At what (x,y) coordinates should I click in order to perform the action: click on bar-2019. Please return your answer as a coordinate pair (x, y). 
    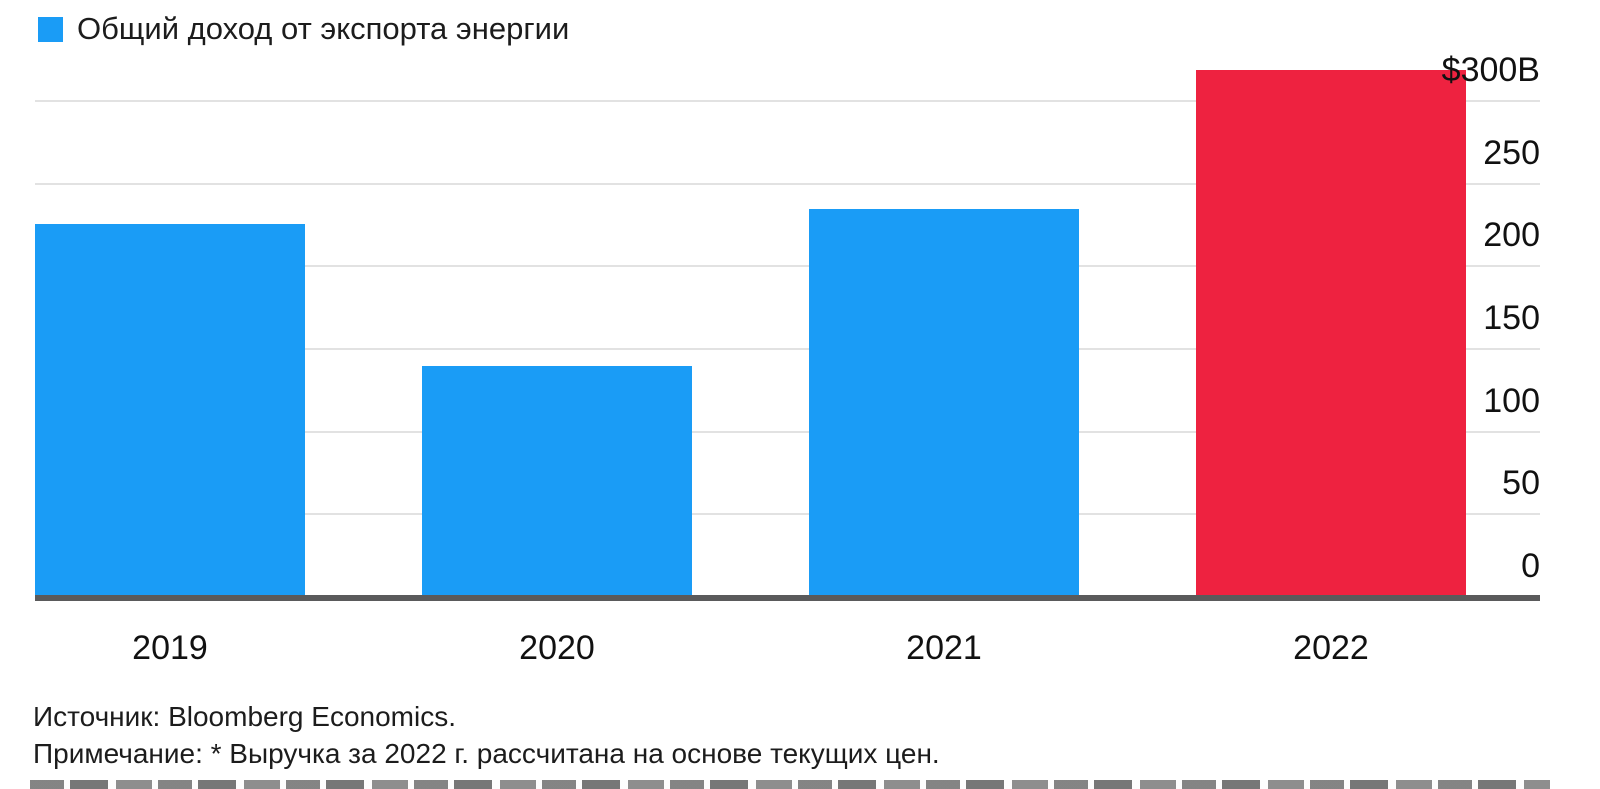
    Looking at the image, I should click on (170, 412).